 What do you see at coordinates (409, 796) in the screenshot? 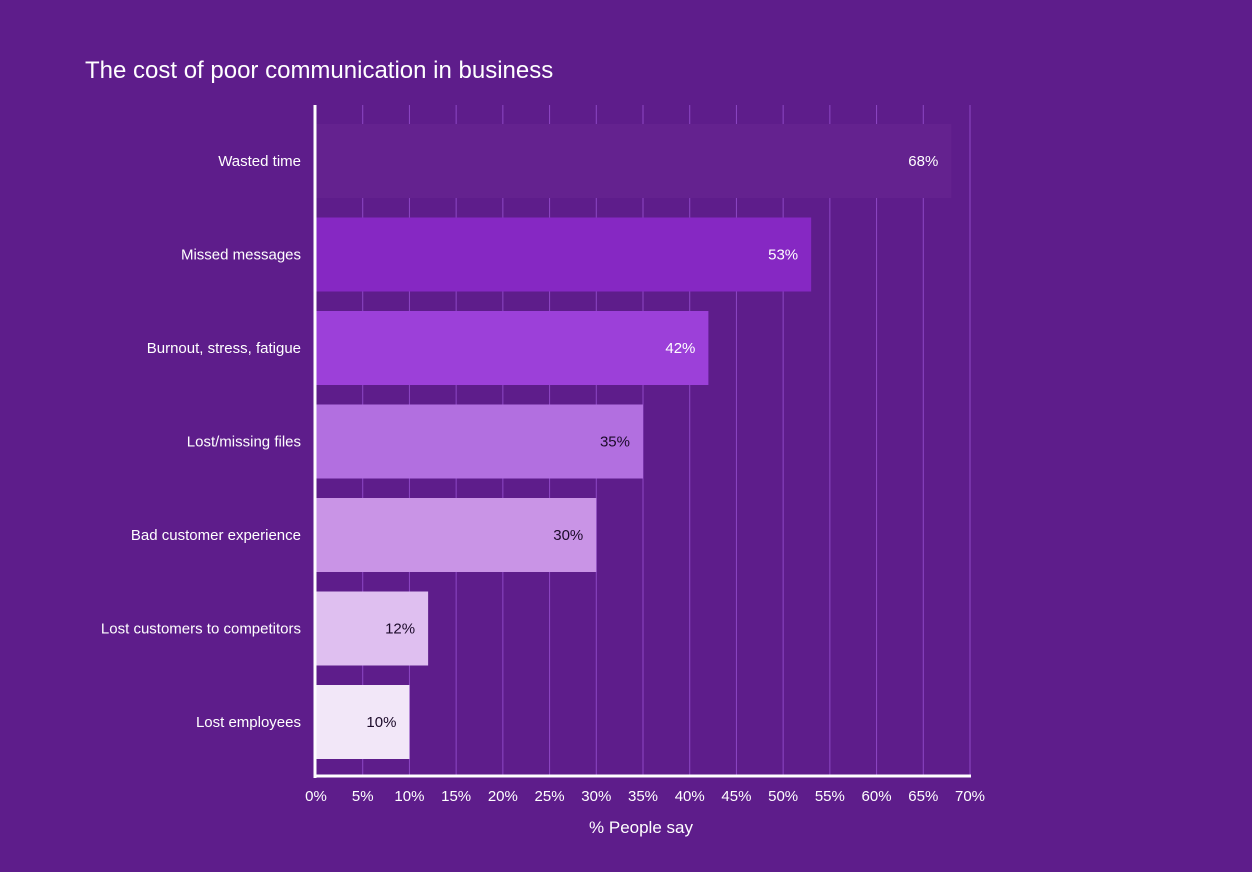
I see `x-tick-label: 10%` at bounding box center [409, 796].